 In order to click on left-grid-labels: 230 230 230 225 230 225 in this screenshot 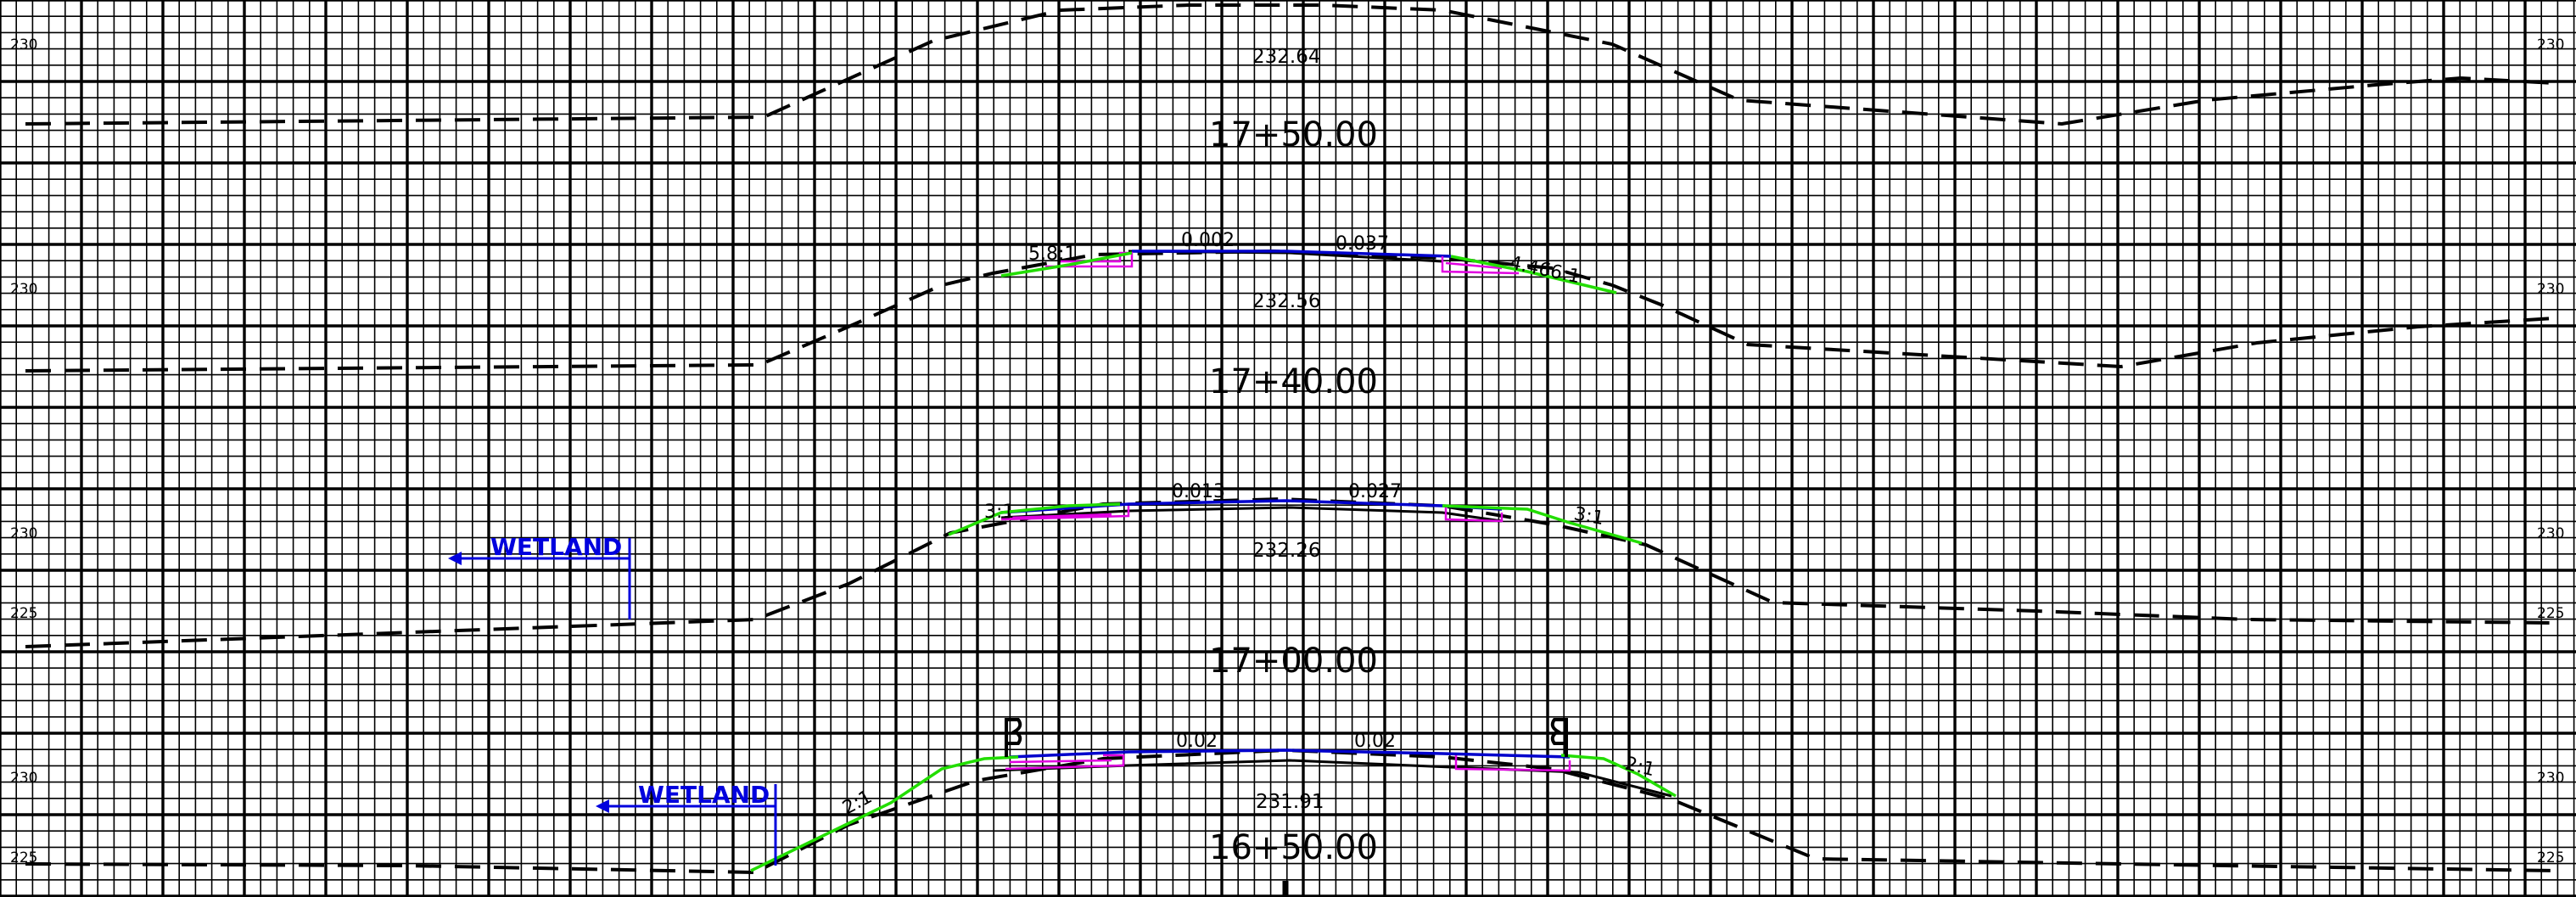, I will do `click(24, 451)`.